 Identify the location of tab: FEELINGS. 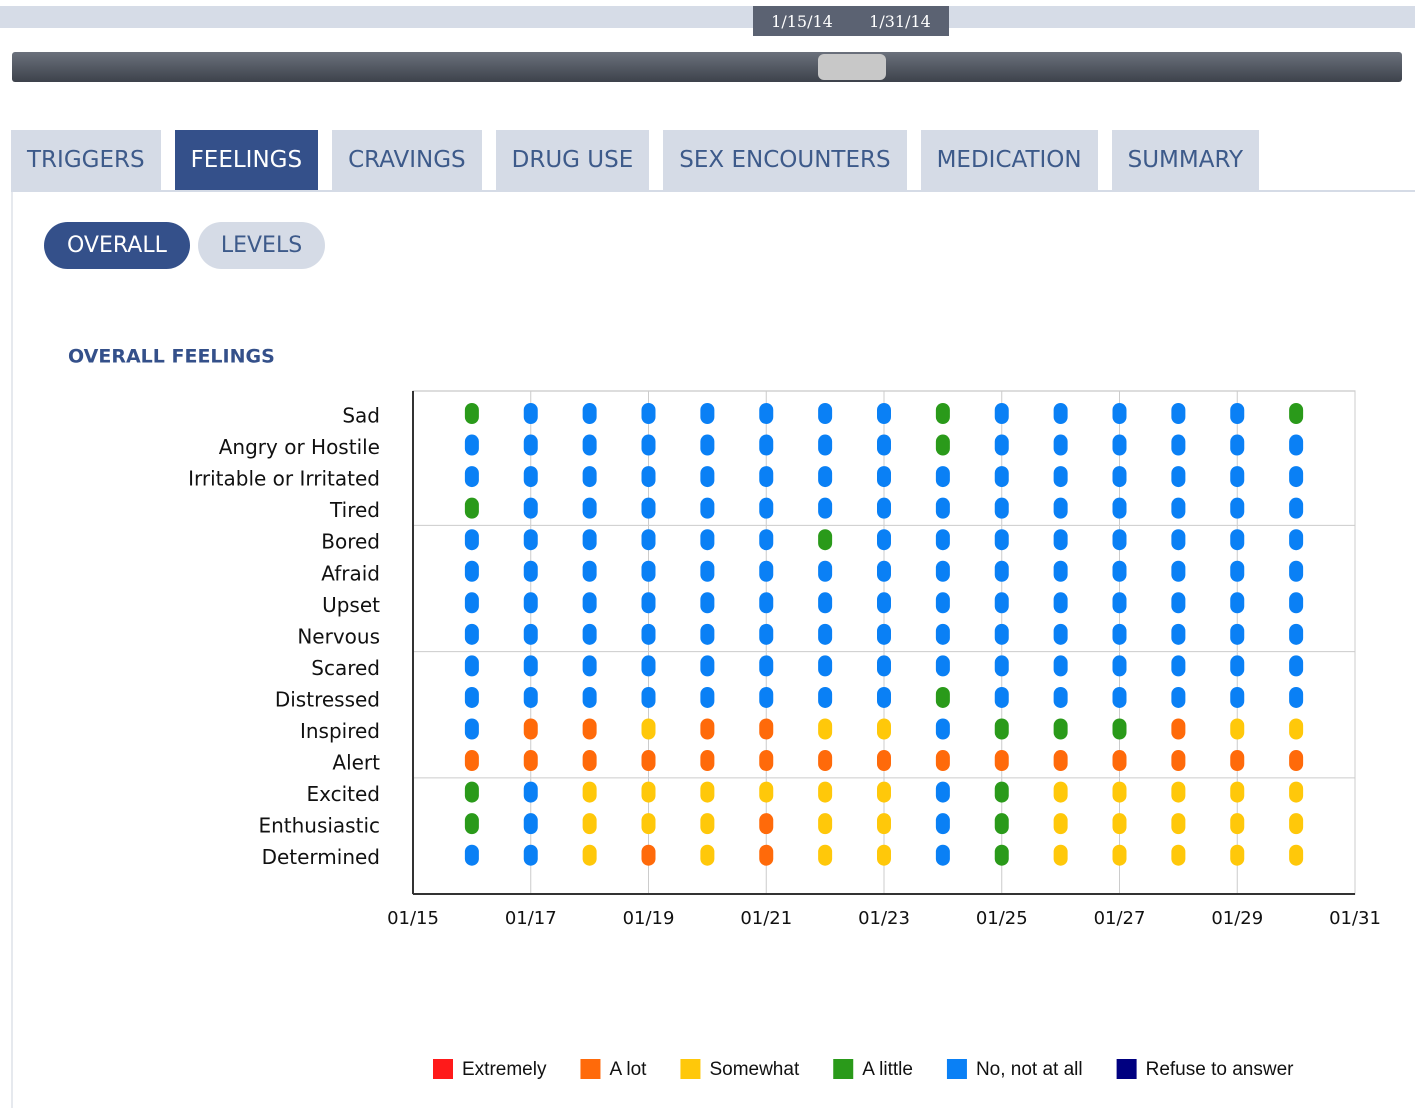
(246, 160).